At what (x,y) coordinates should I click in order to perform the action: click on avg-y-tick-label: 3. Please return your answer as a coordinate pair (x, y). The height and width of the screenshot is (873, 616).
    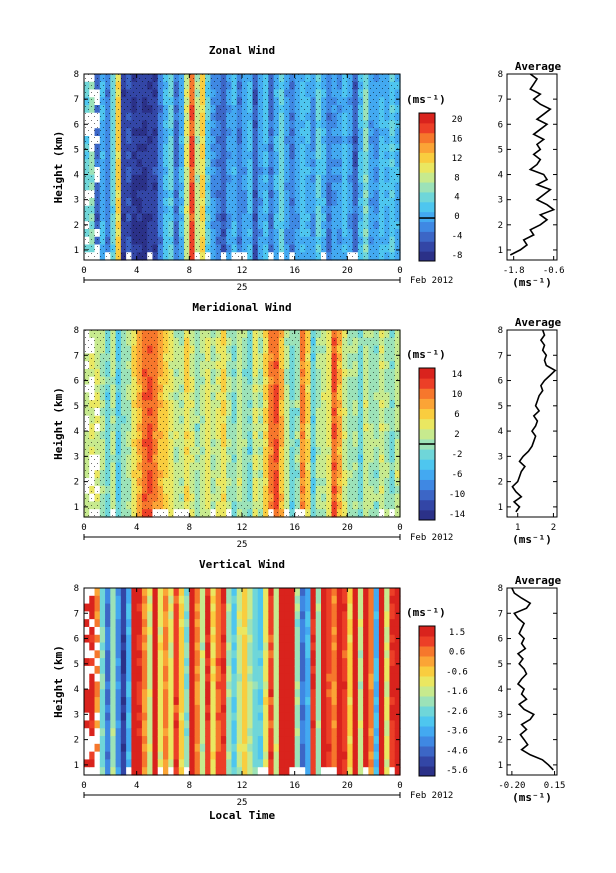
    Looking at the image, I should click on (500, 715).